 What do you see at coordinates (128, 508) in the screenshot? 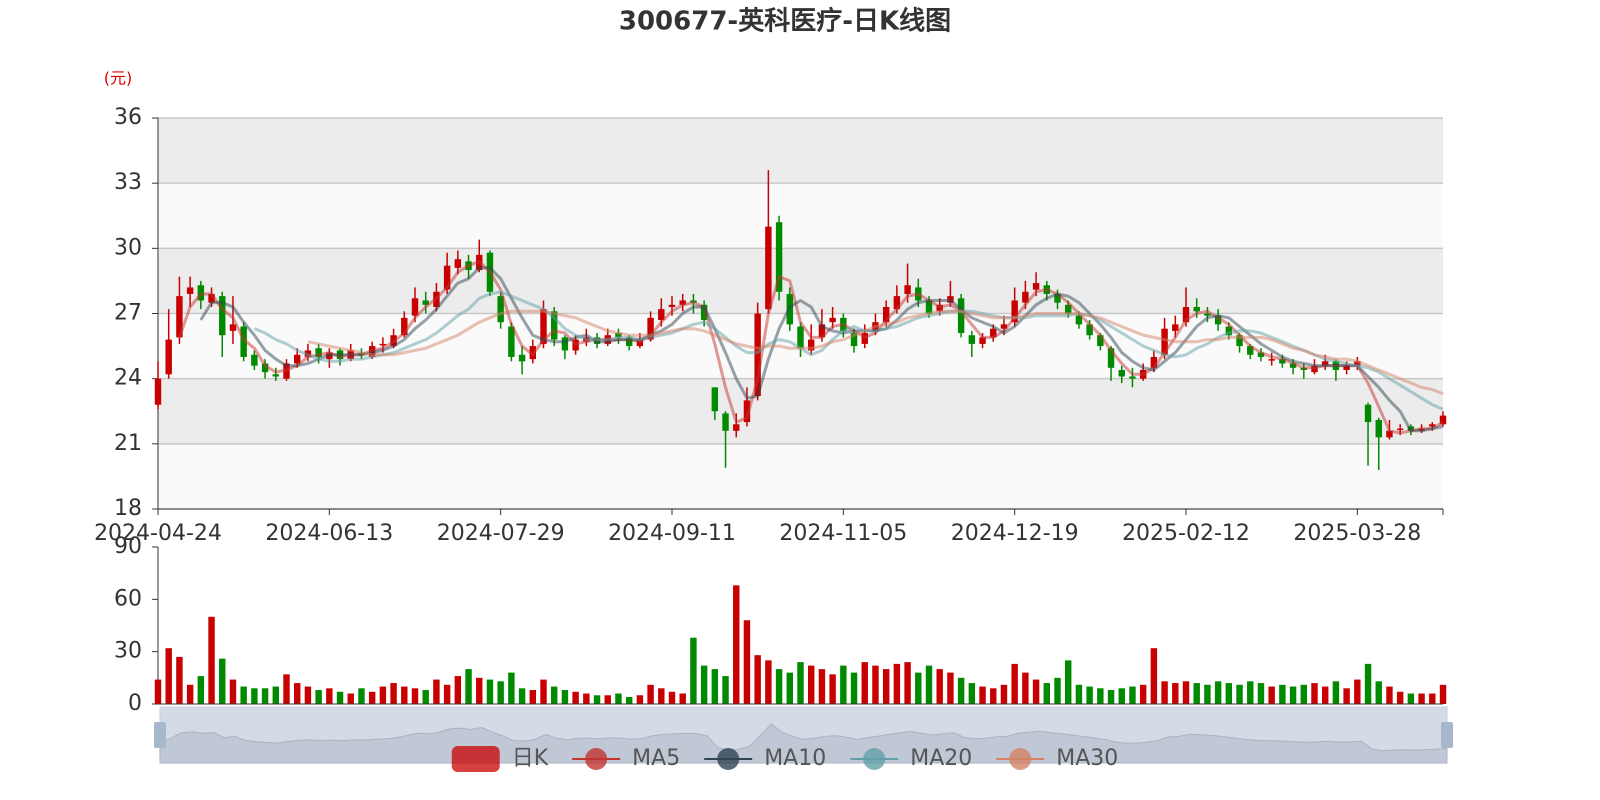
I see `y-tick-label: 18` at bounding box center [128, 508].